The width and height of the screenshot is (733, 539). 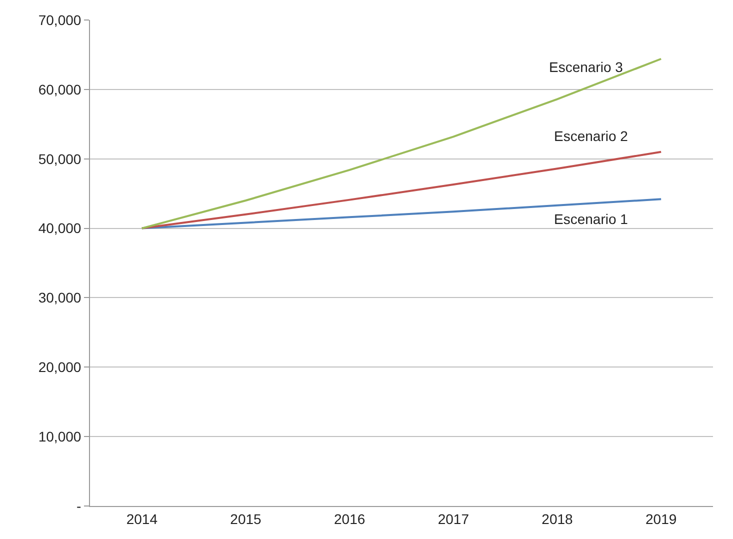 What do you see at coordinates (60, 89) in the screenshot?
I see `y-tick-label: 60,000` at bounding box center [60, 89].